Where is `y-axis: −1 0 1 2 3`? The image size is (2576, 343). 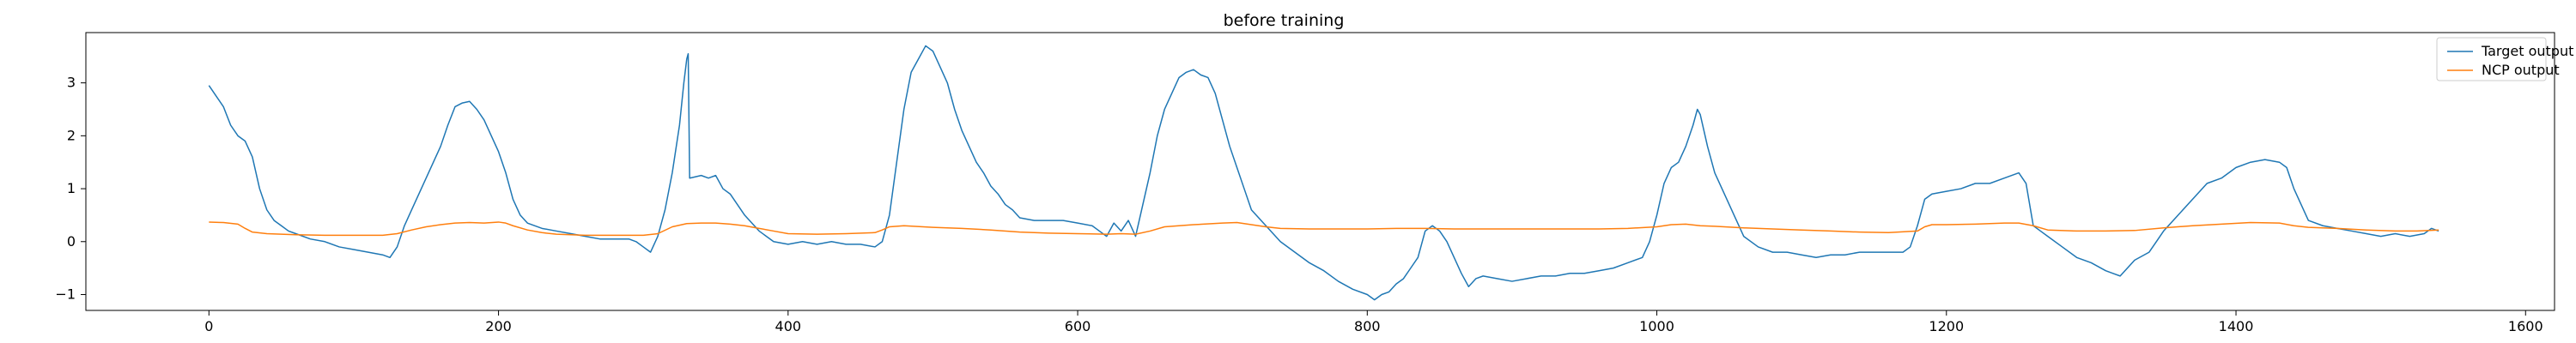
y-axis: −1 0 1 2 3 is located at coordinates (70, 189).